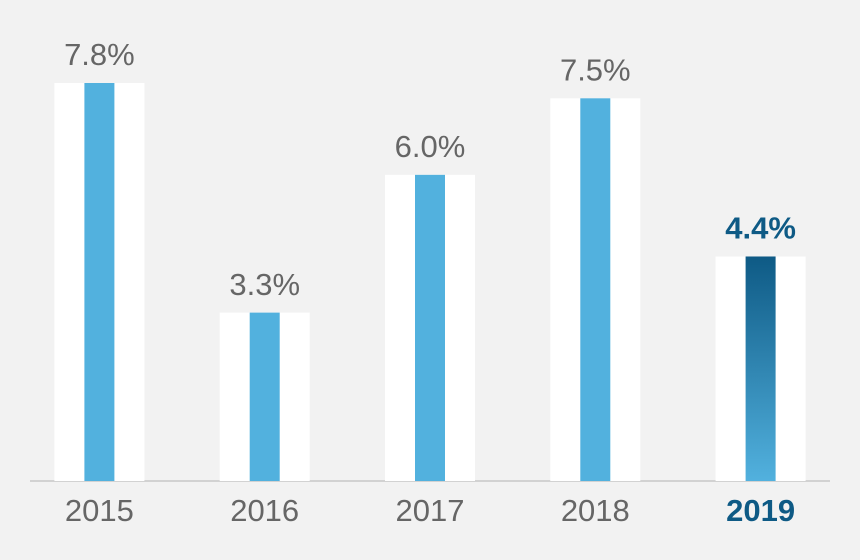 The height and width of the screenshot is (560, 860). Describe the element at coordinates (595, 69) in the screenshot. I see `value-label: 7.5%` at that location.